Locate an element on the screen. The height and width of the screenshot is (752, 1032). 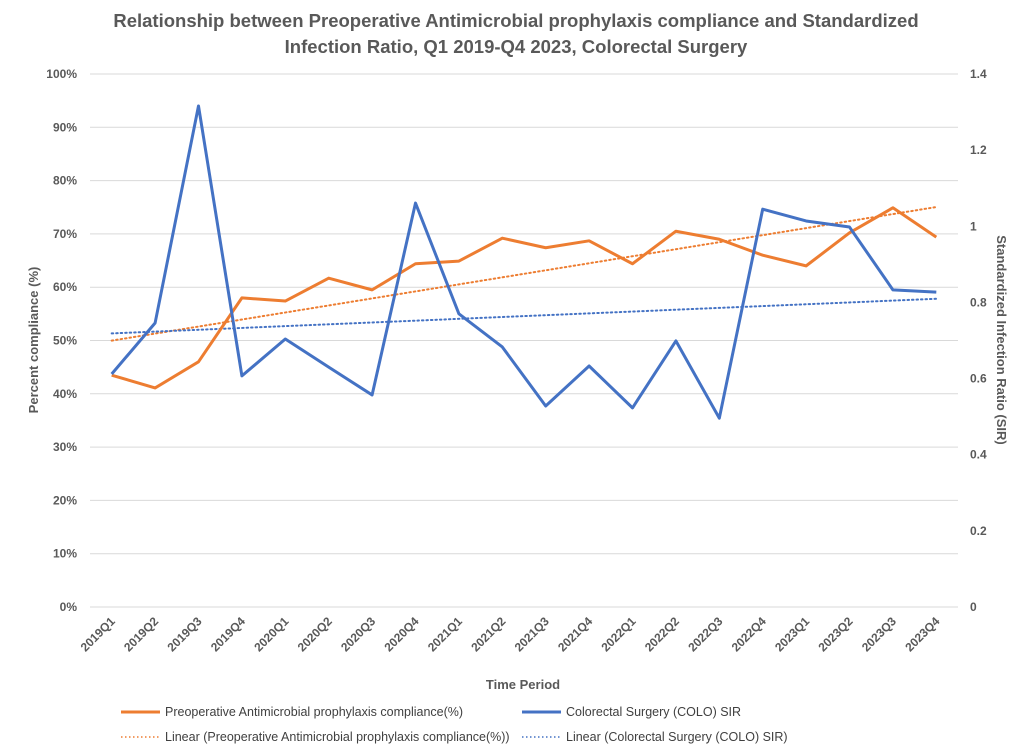
x-tick-label: 2021Q1 is located at coordinates (445, 634).